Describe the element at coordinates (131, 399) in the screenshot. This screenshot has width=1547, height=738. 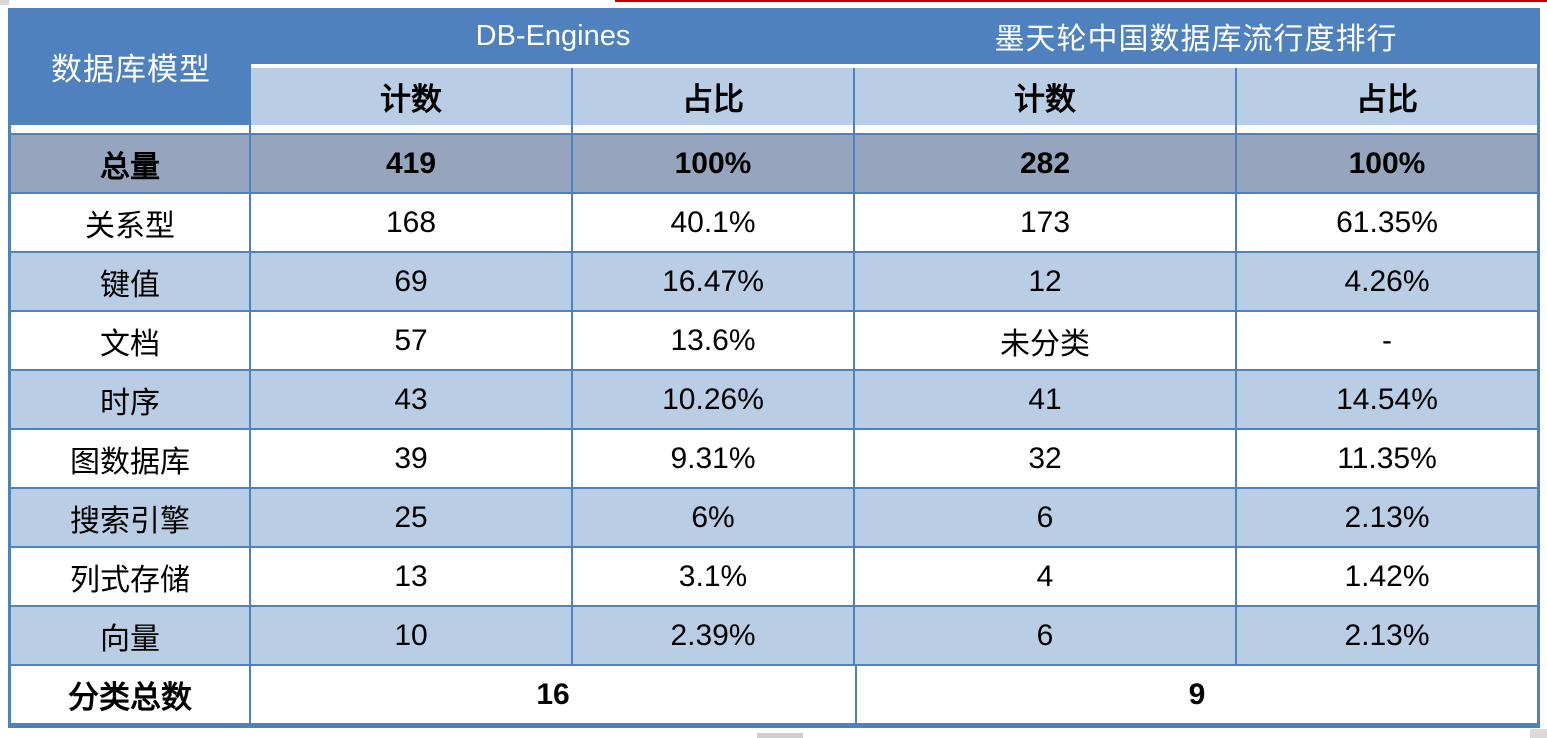
I see `row-label: 时序` at that location.